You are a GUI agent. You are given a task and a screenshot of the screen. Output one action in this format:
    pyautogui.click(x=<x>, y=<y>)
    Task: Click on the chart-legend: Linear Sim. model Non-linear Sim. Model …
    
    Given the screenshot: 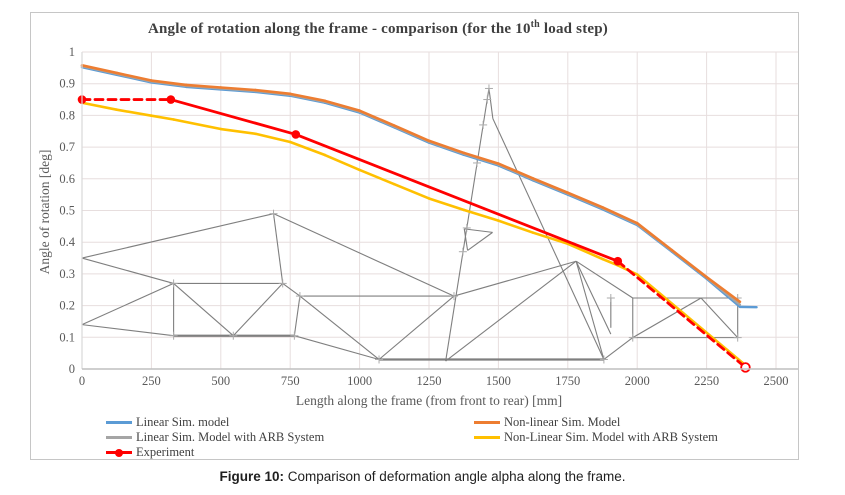 What is the action you would take?
    pyautogui.click(x=412, y=437)
    